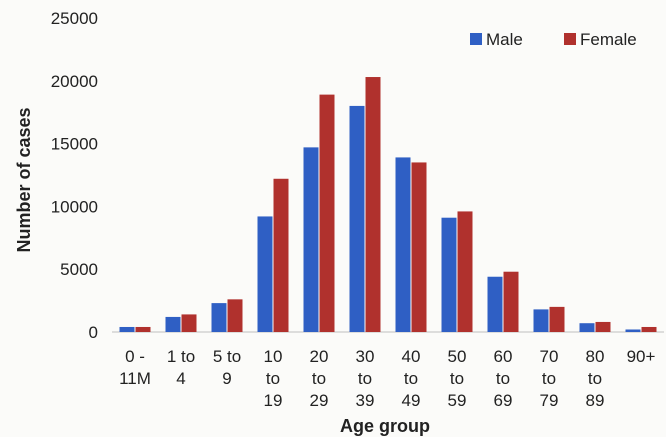 The height and width of the screenshot is (437, 666). What do you see at coordinates (273, 378) in the screenshot?
I see `x-tick-label: 10 to 19` at bounding box center [273, 378].